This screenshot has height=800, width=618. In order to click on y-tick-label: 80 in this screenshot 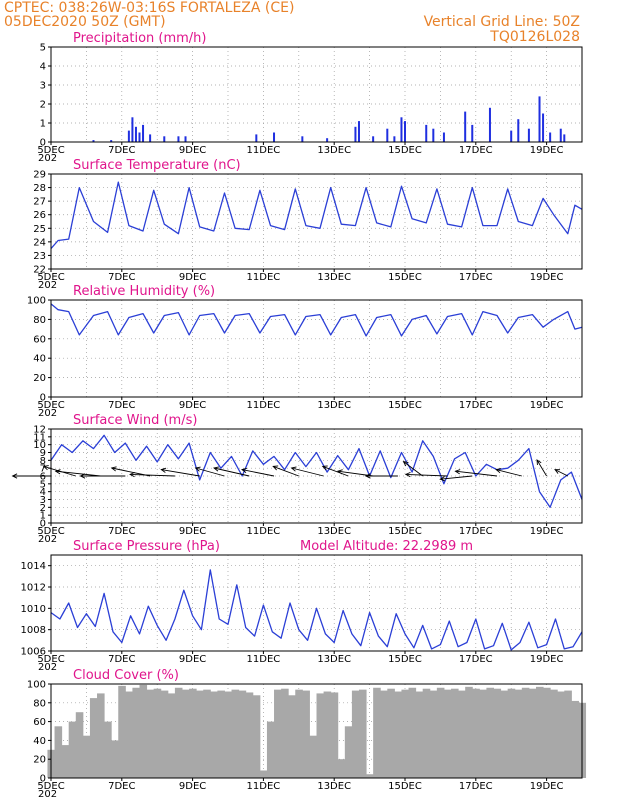, I will do `click(39, 320)`.